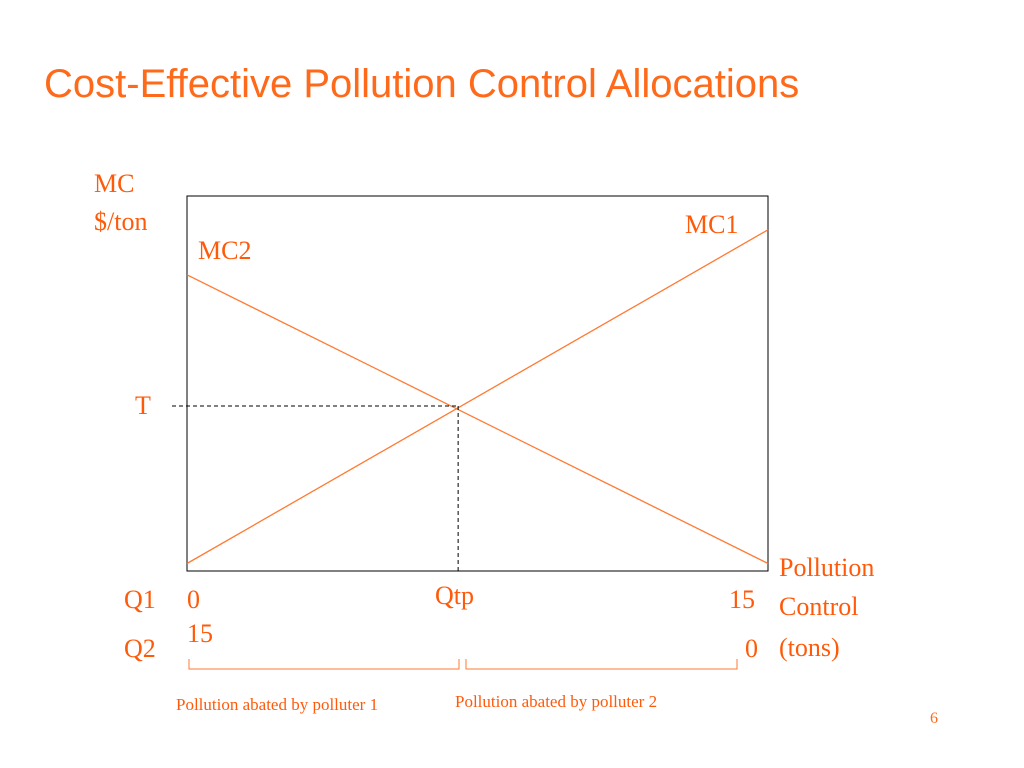 This screenshot has width=1024, height=768. What do you see at coordinates (809, 647) in the screenshot?
I see `x-axis-label-line-3: (tons)` at bounding box center [809, 647].